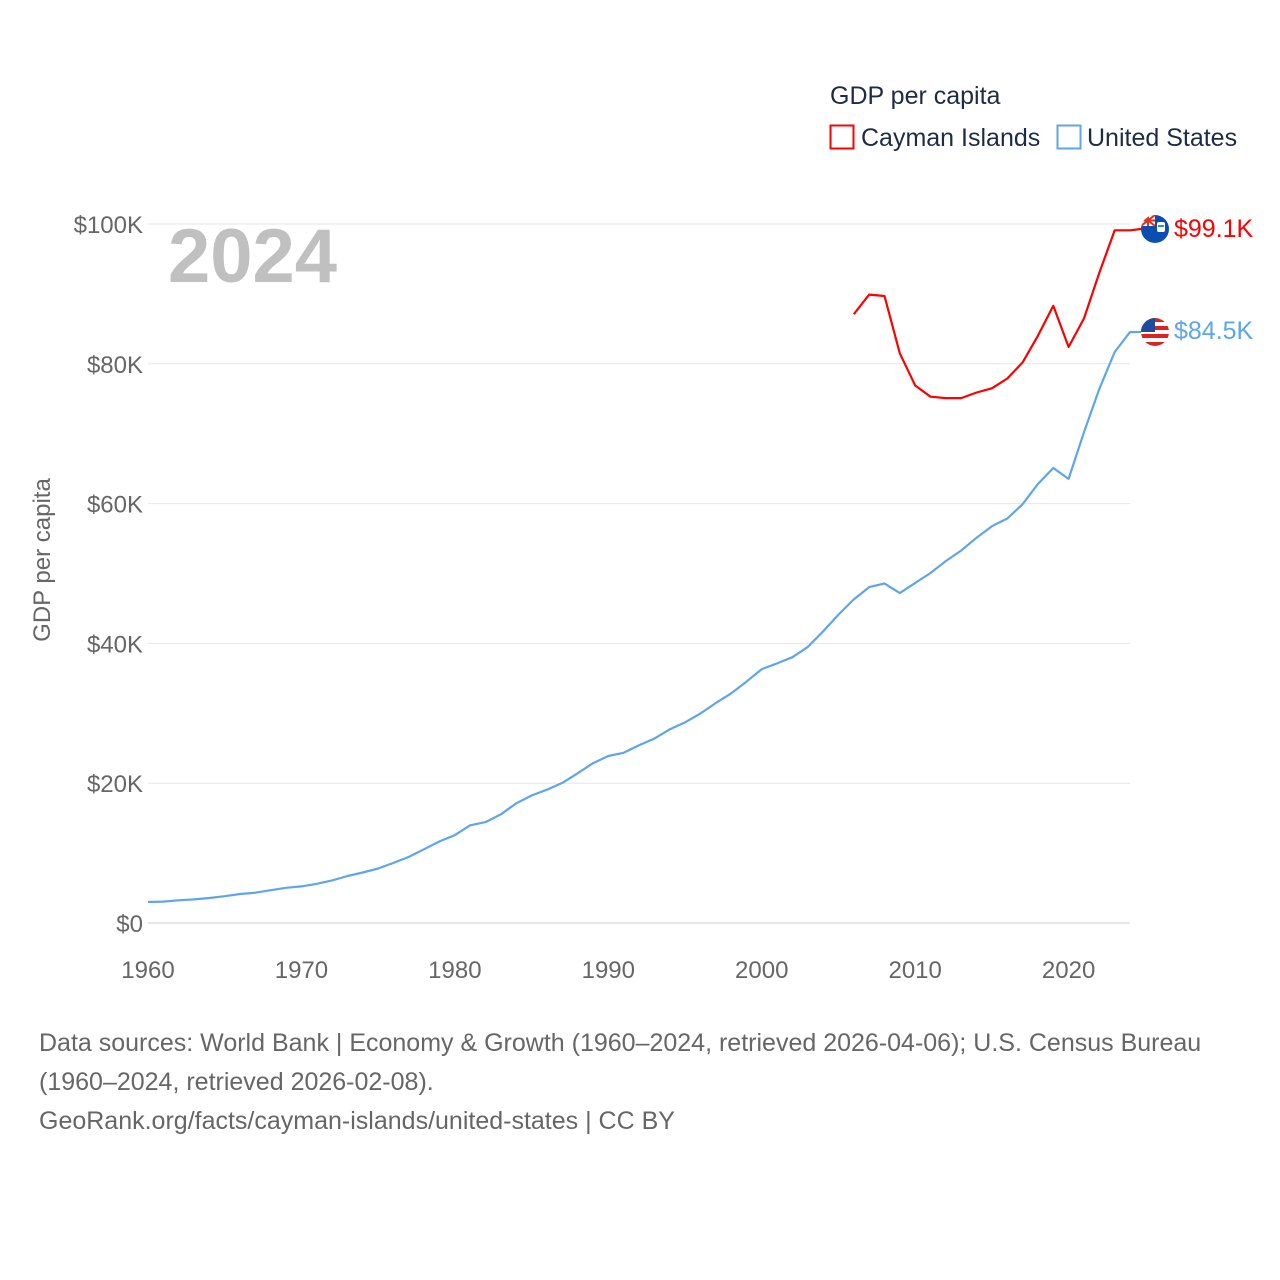  What do you see at coordinates (454, 970) in the screenshot?
I see `x-tick-label: 1980` at bounding box center [454, 970].